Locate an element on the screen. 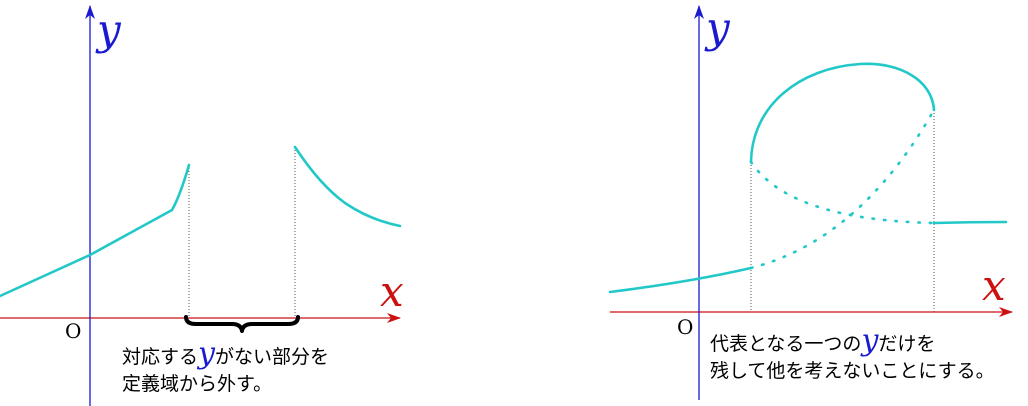  right-curve-upper-arc is located at coordinates (842, 113).